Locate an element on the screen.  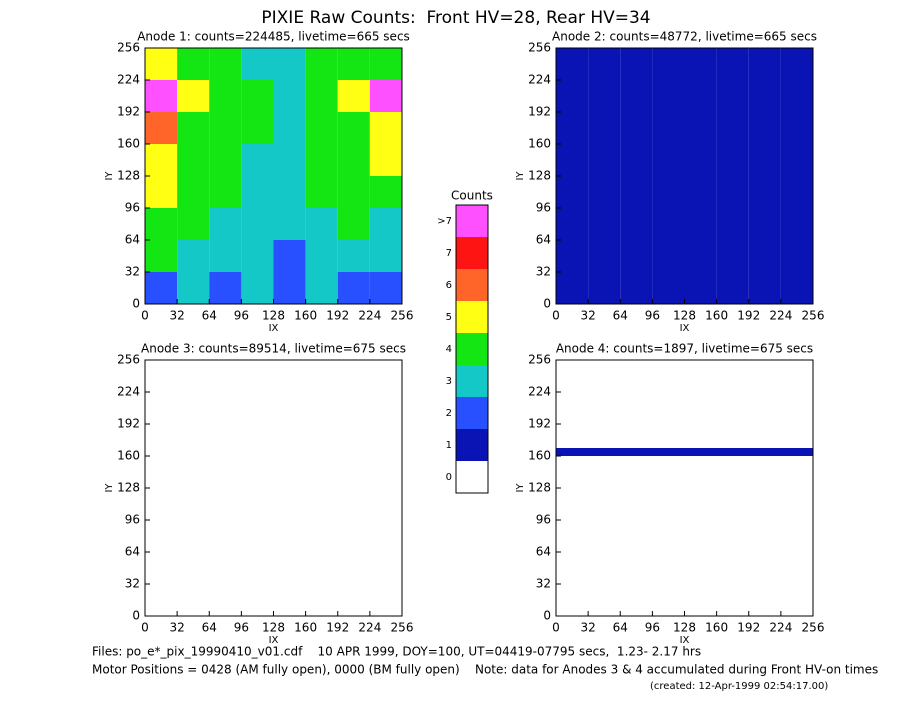
y-tick-label: 96 is located at coordinates (132, 520).